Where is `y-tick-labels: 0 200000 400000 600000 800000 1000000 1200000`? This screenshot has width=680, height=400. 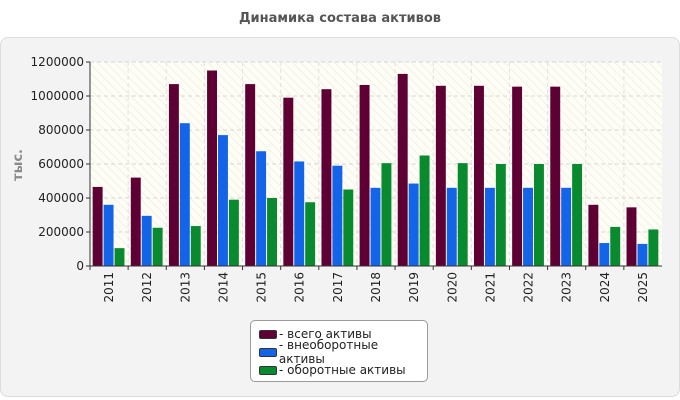 y-tick-labels: 0 200000 400000 600000 800000 1000000 1200000 is located at coordinates (60, 164).